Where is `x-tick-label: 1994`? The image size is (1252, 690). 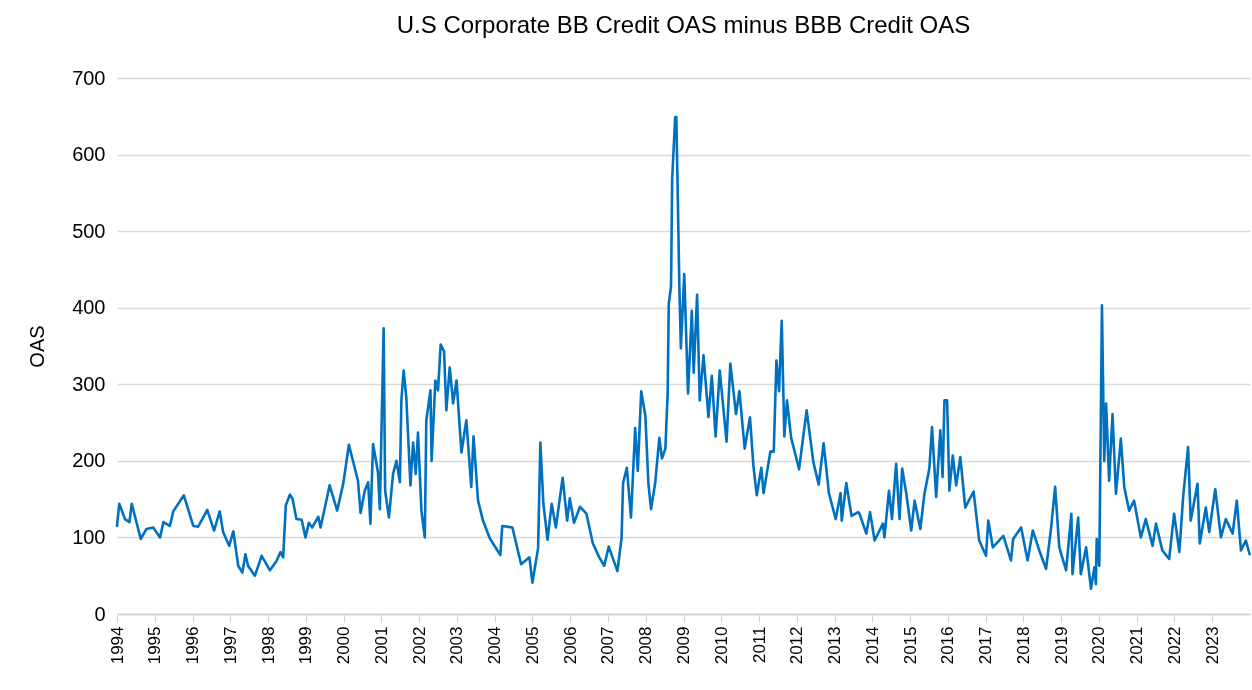
x-tick-label: 1994 is located at coordinates (117, 645).